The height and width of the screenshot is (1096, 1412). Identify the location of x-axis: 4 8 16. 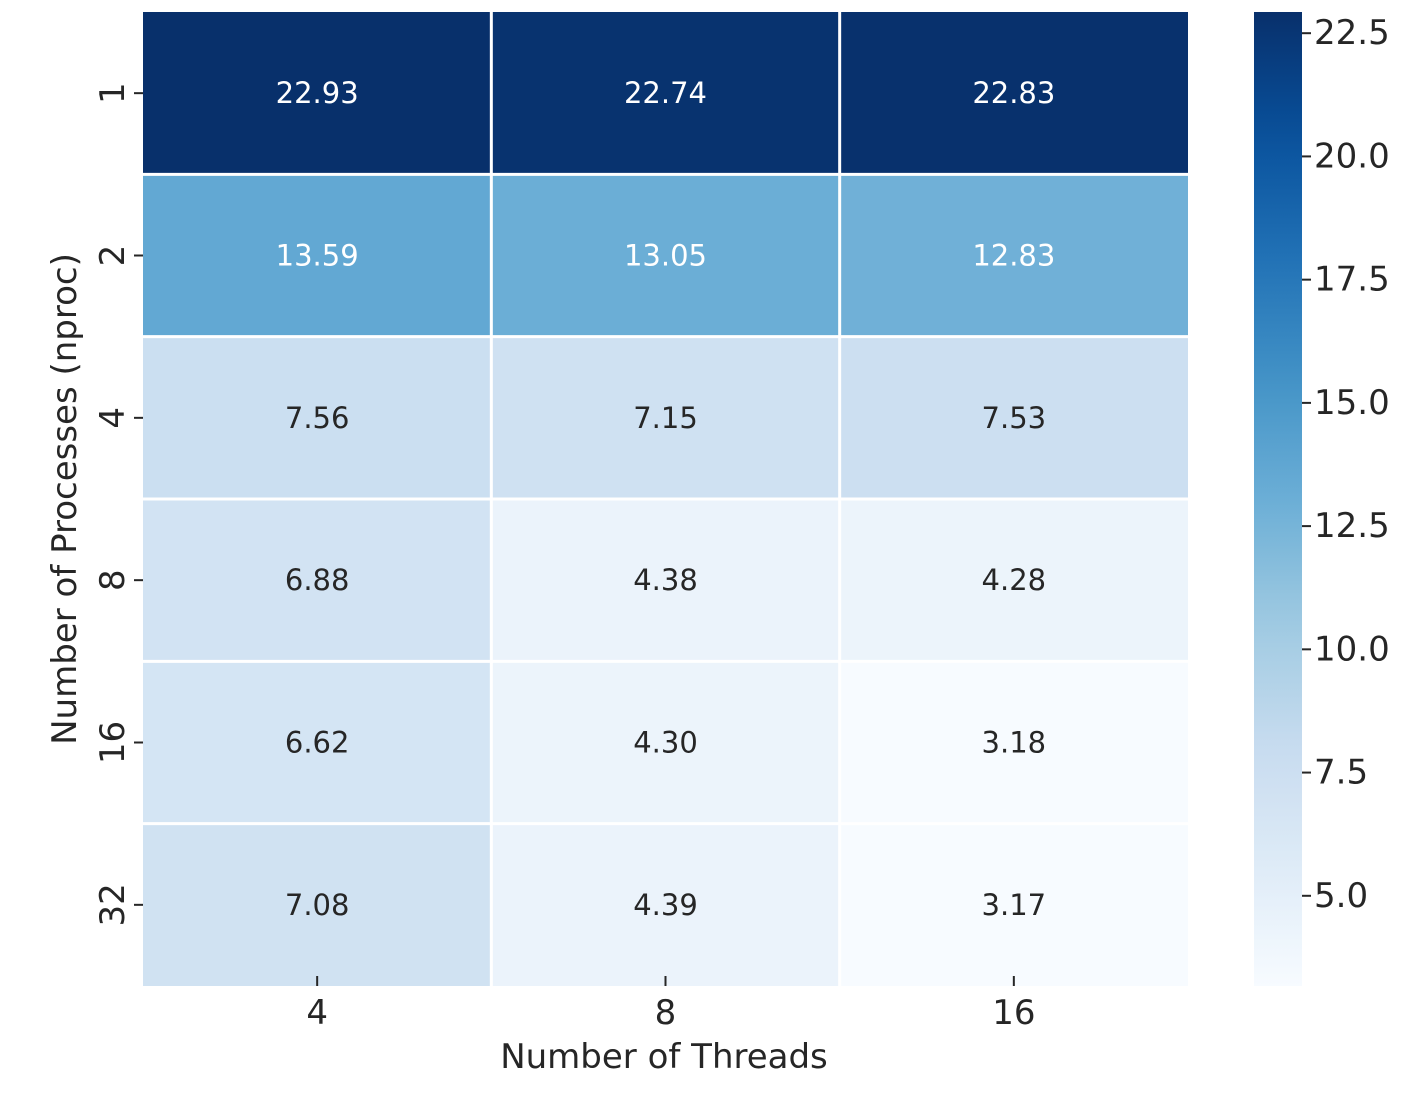
(670, 1004).